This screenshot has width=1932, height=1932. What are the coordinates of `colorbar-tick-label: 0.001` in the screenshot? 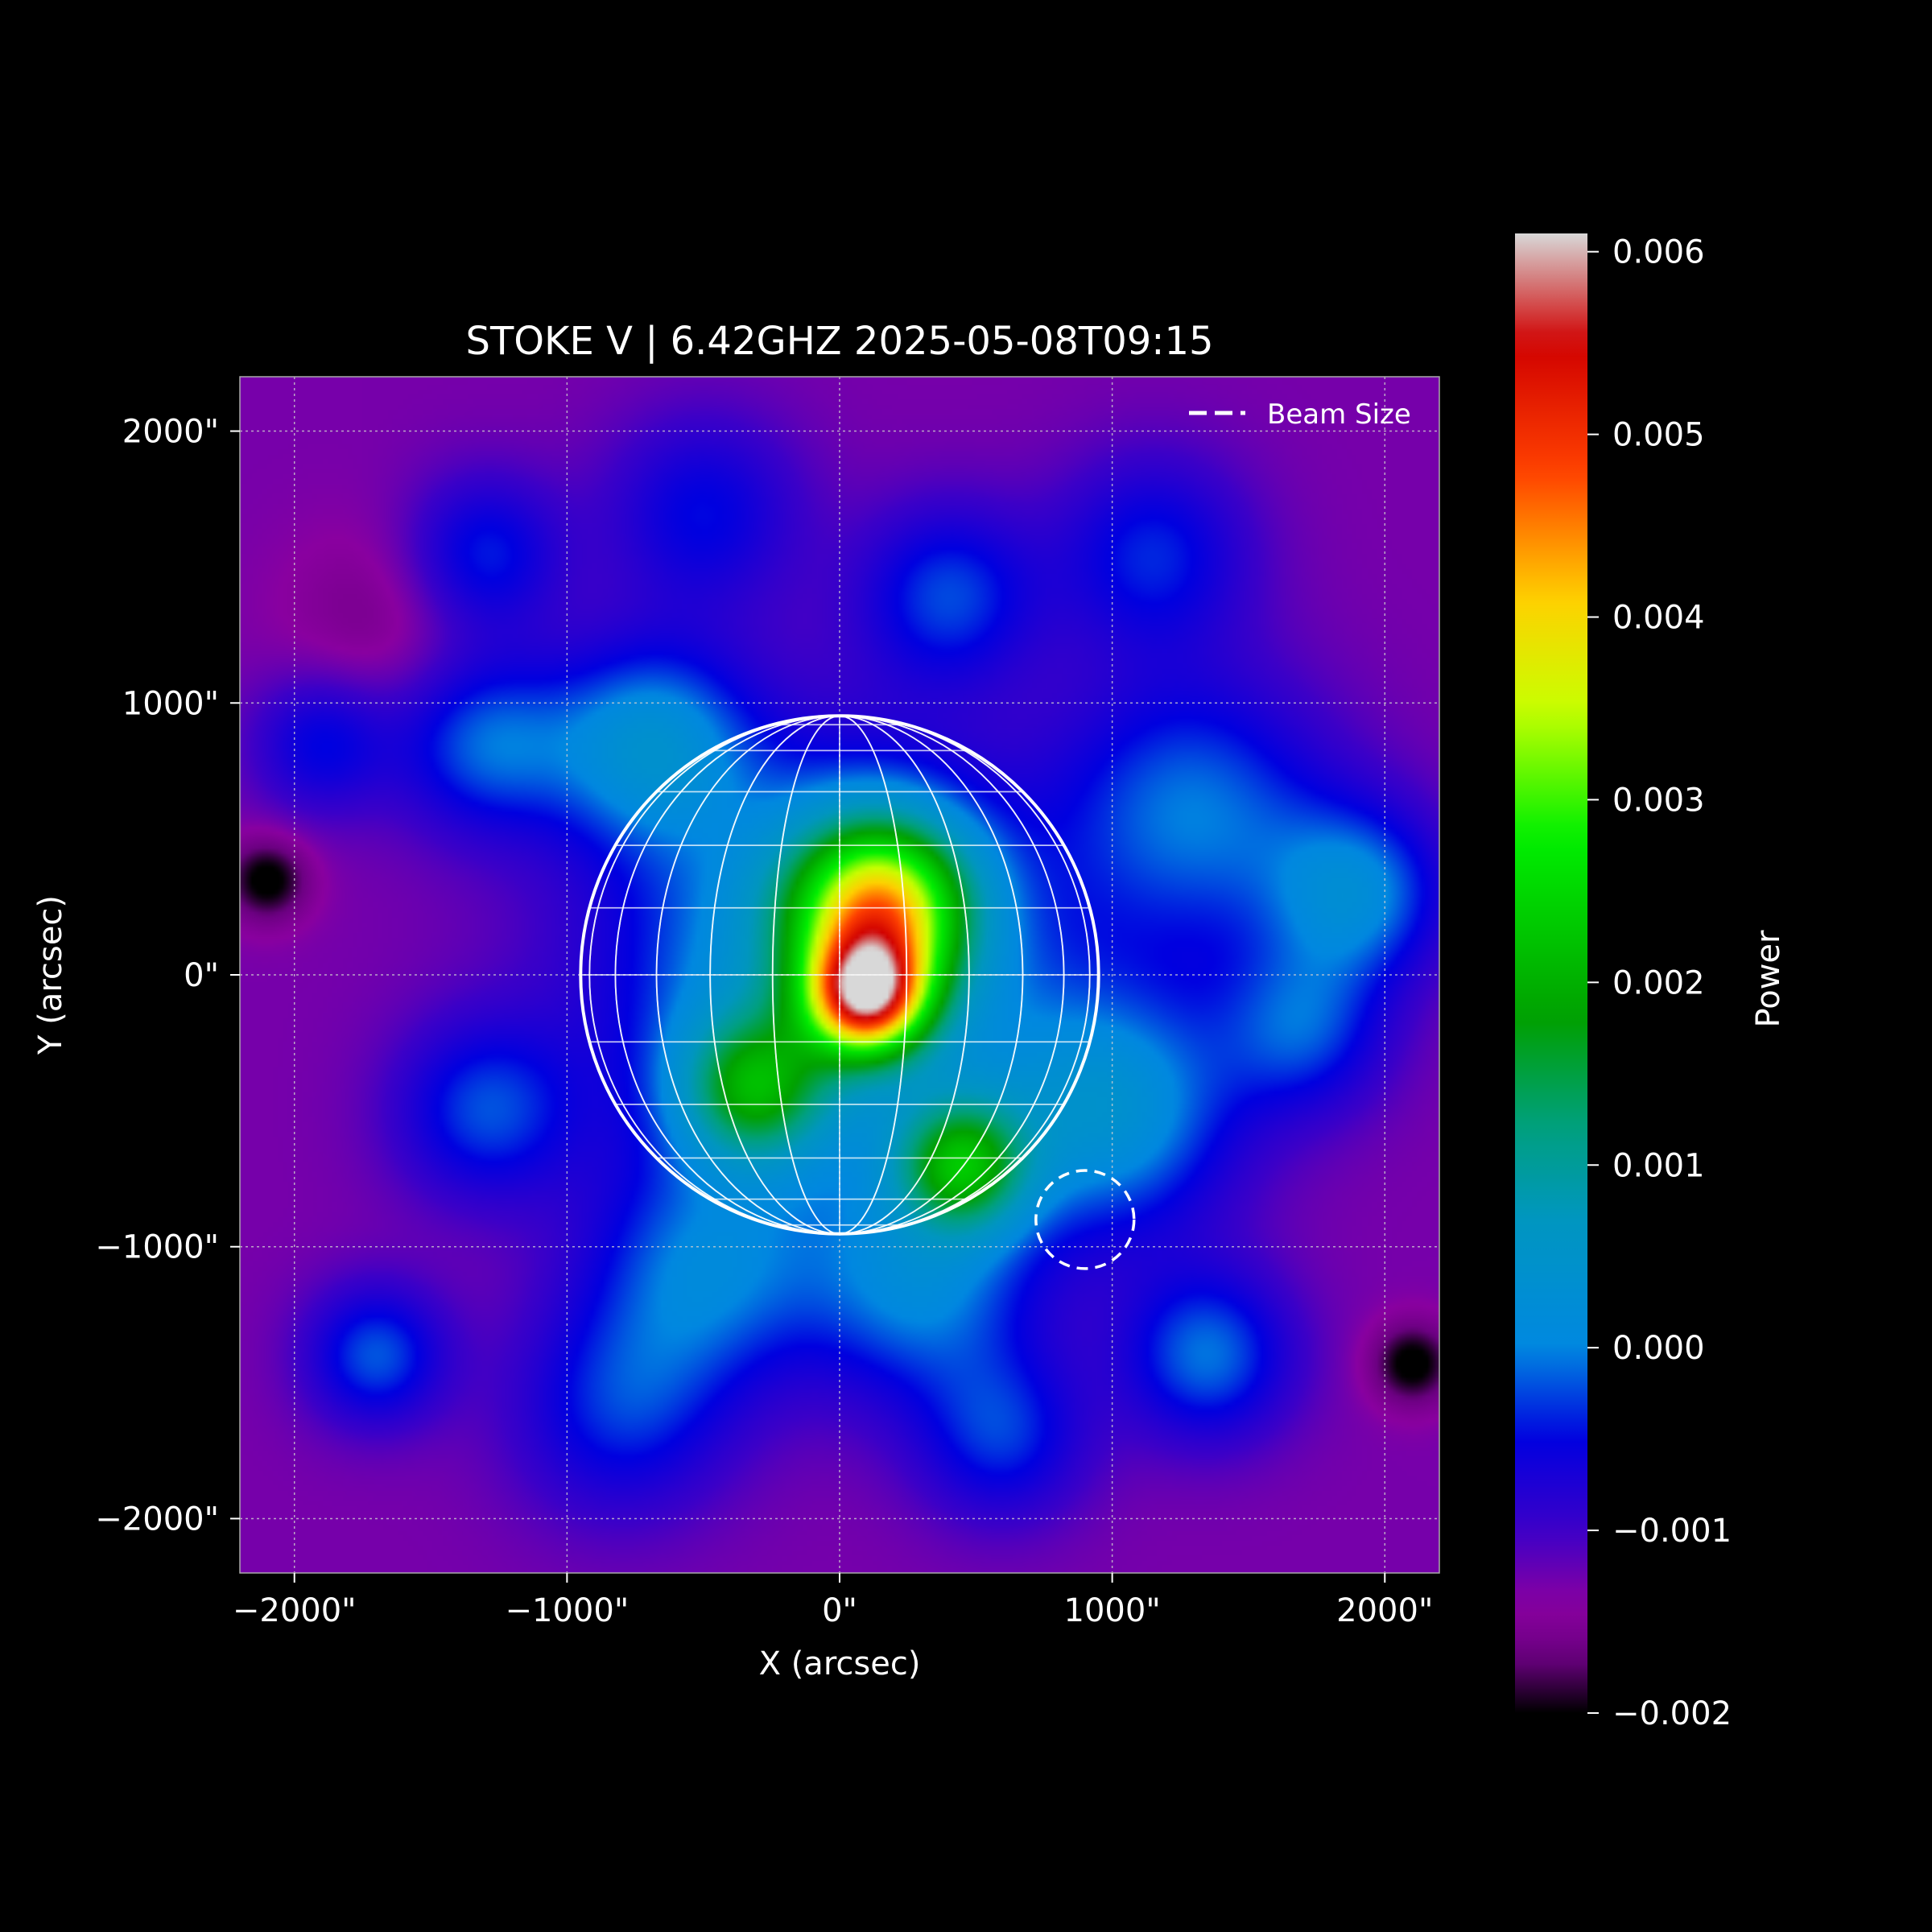 It's located at (1658, 1165).